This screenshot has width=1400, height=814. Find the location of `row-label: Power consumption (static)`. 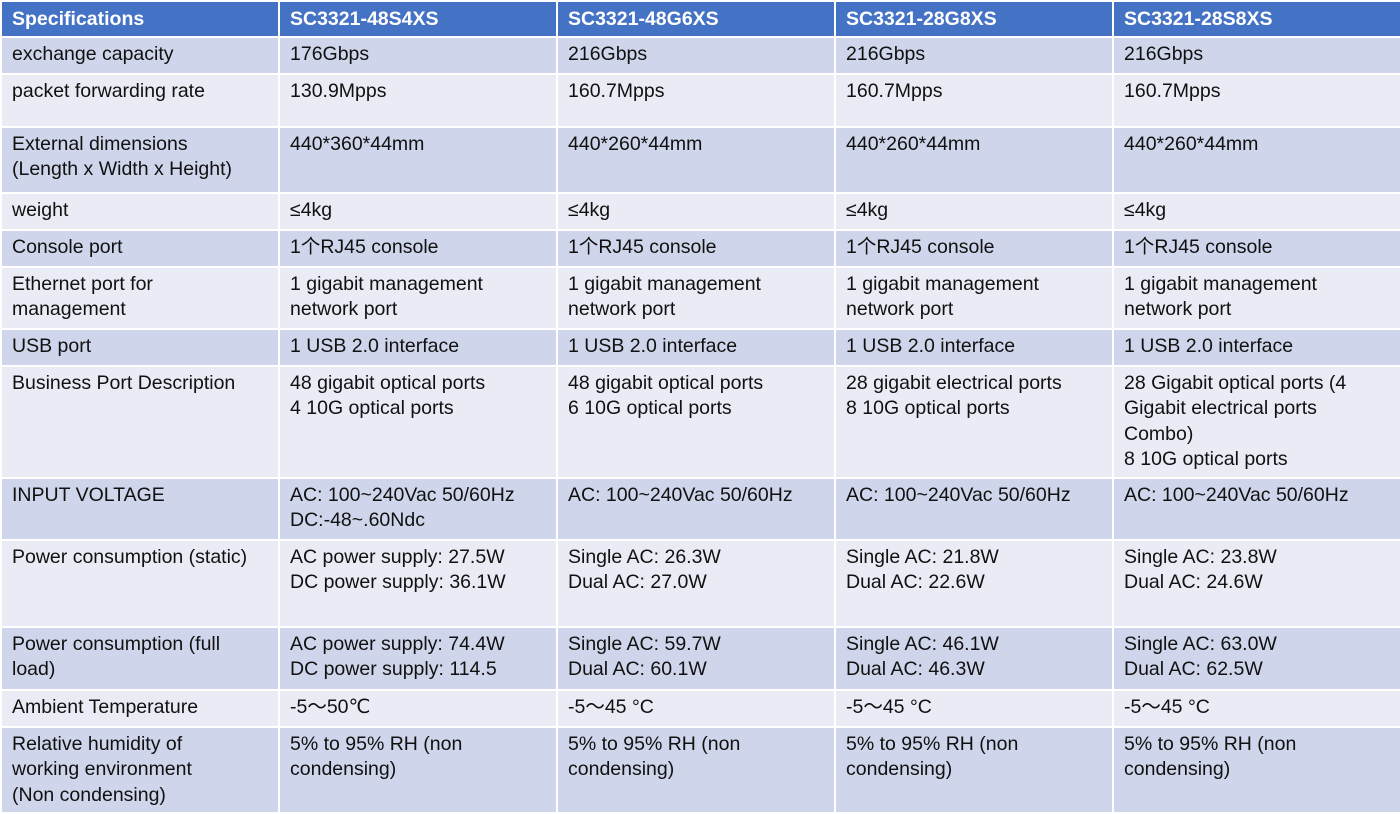

row-label: Power consumption (static) is located at coordinates (140, 583).